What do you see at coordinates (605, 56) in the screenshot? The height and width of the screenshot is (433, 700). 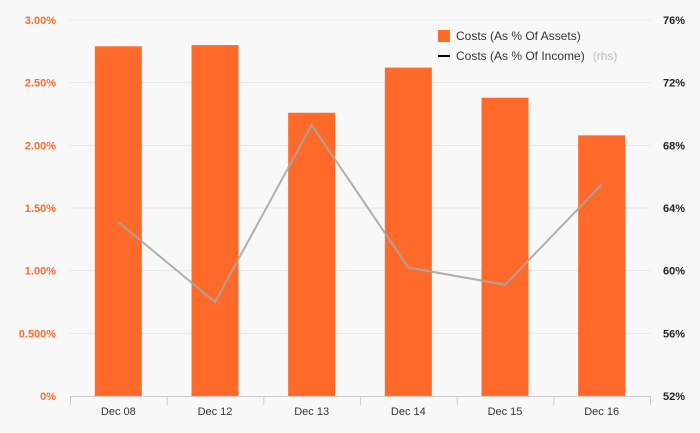 I see `legend-line-suffix: (rhs)` at bounding box center [605, 56].